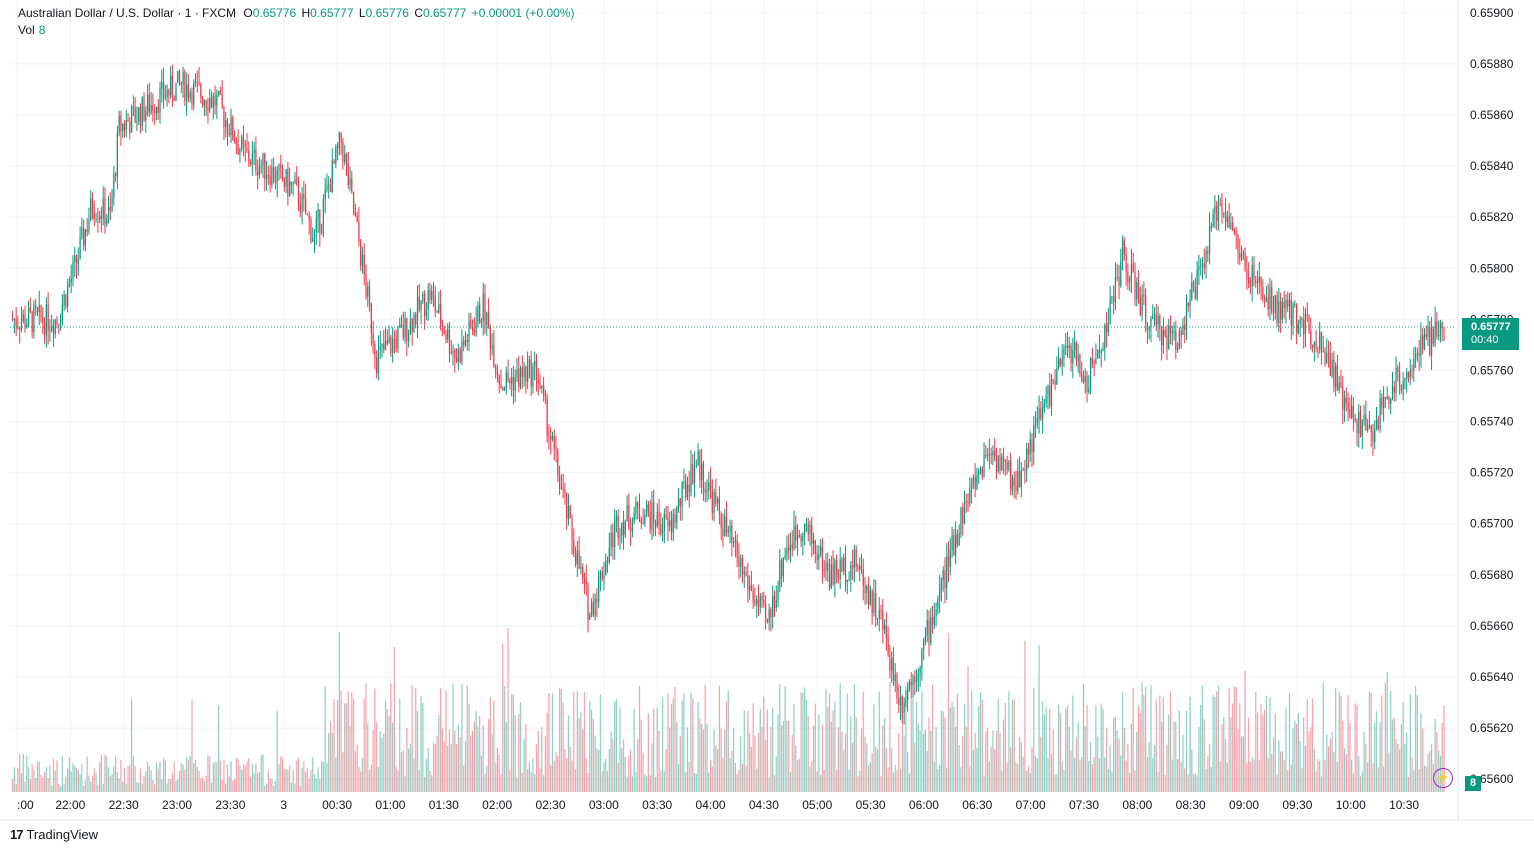 Image resolution: width=1534 pixels, height=858 pixels. I want to click on volume-legend: Vol 8, so click(31, 30).